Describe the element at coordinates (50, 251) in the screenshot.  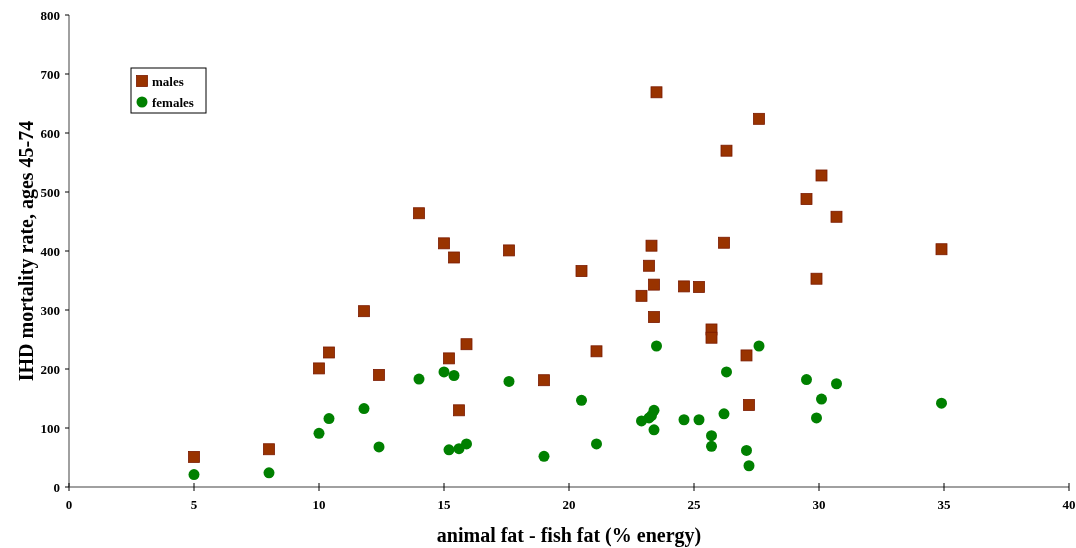
I see `y-tick-label: 400` at that location.